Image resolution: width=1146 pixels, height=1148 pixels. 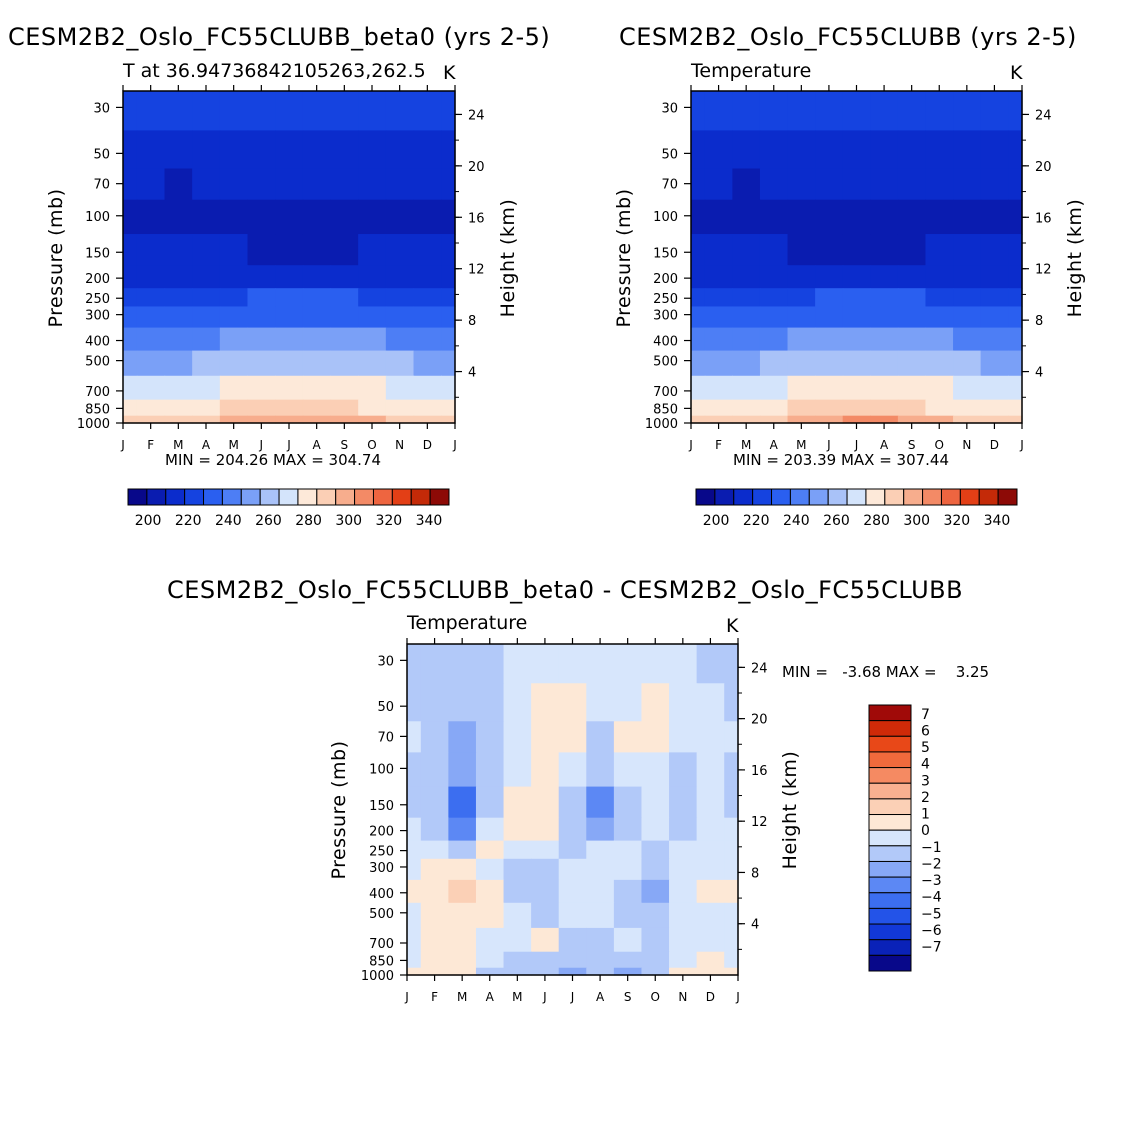 What do you see at coordinates (665, 299) in the screenshot?
I see `panel2-ytick-label: 250` at bounding box center [665, 299].